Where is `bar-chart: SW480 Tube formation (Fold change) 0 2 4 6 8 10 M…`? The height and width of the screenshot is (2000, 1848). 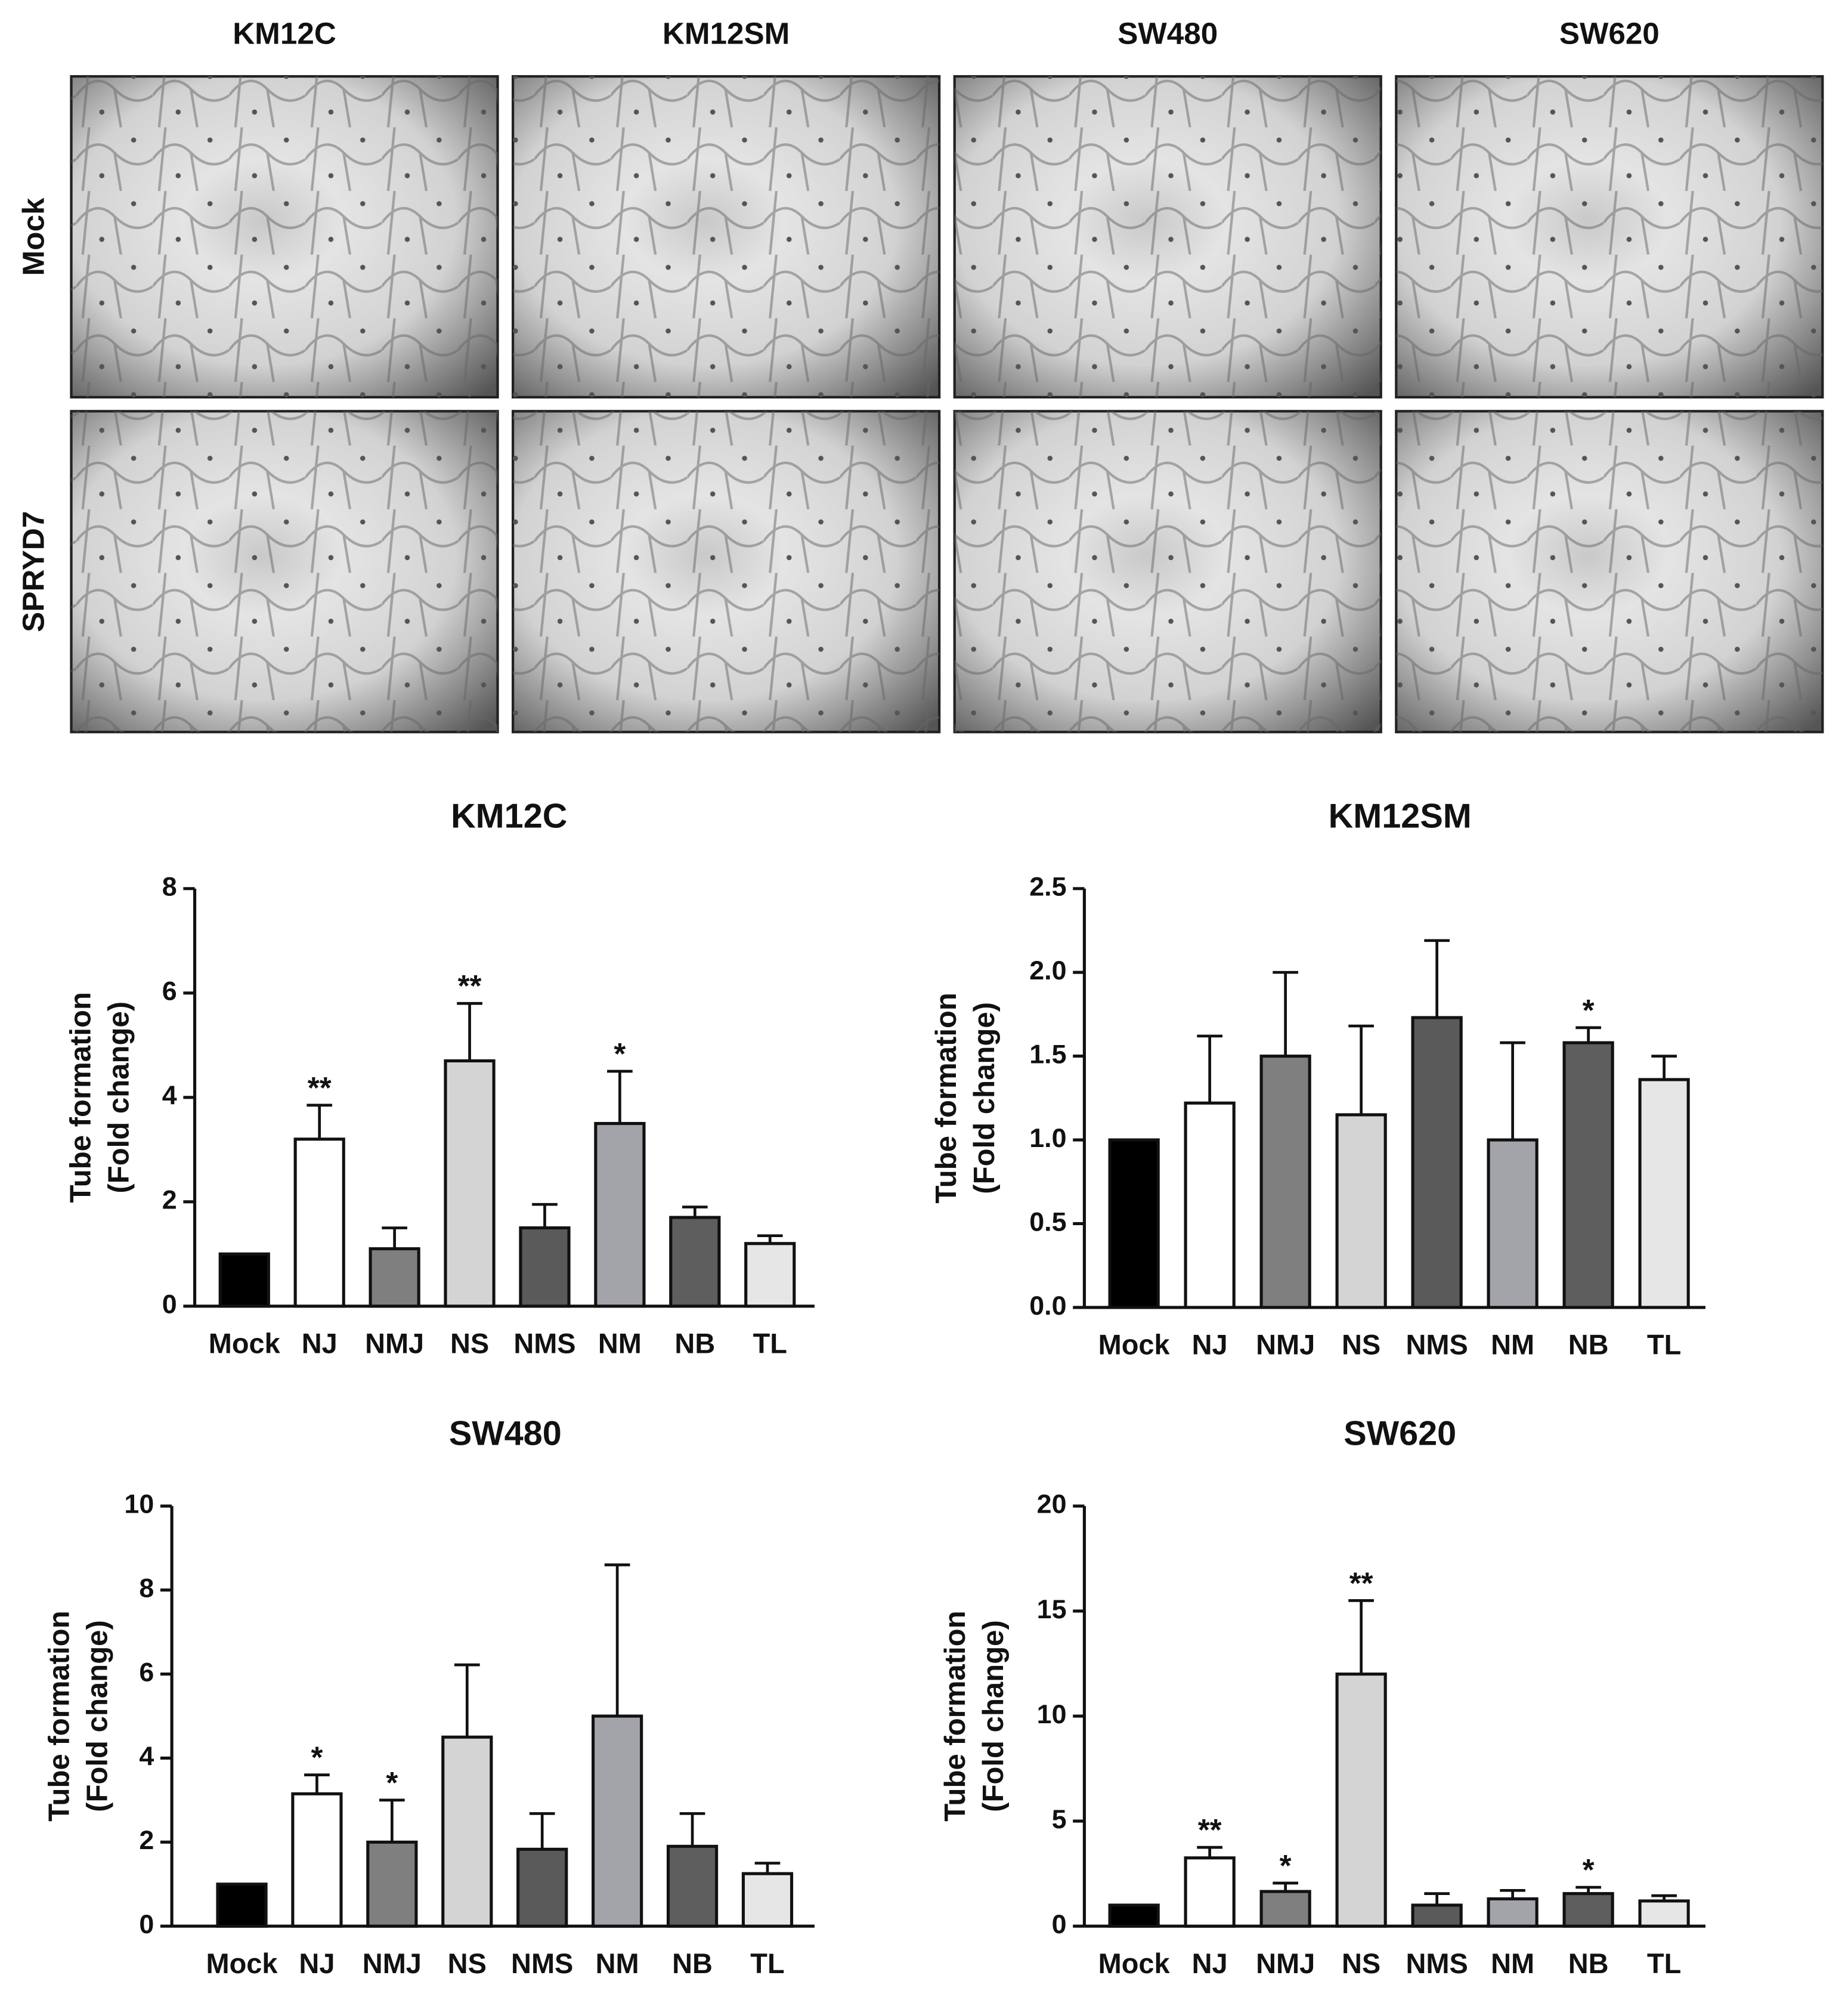
bar-chart: SW480 Tube formation (Fold change) 0 2 4 6 8 10 M… is located at coordinates (429, 1697).